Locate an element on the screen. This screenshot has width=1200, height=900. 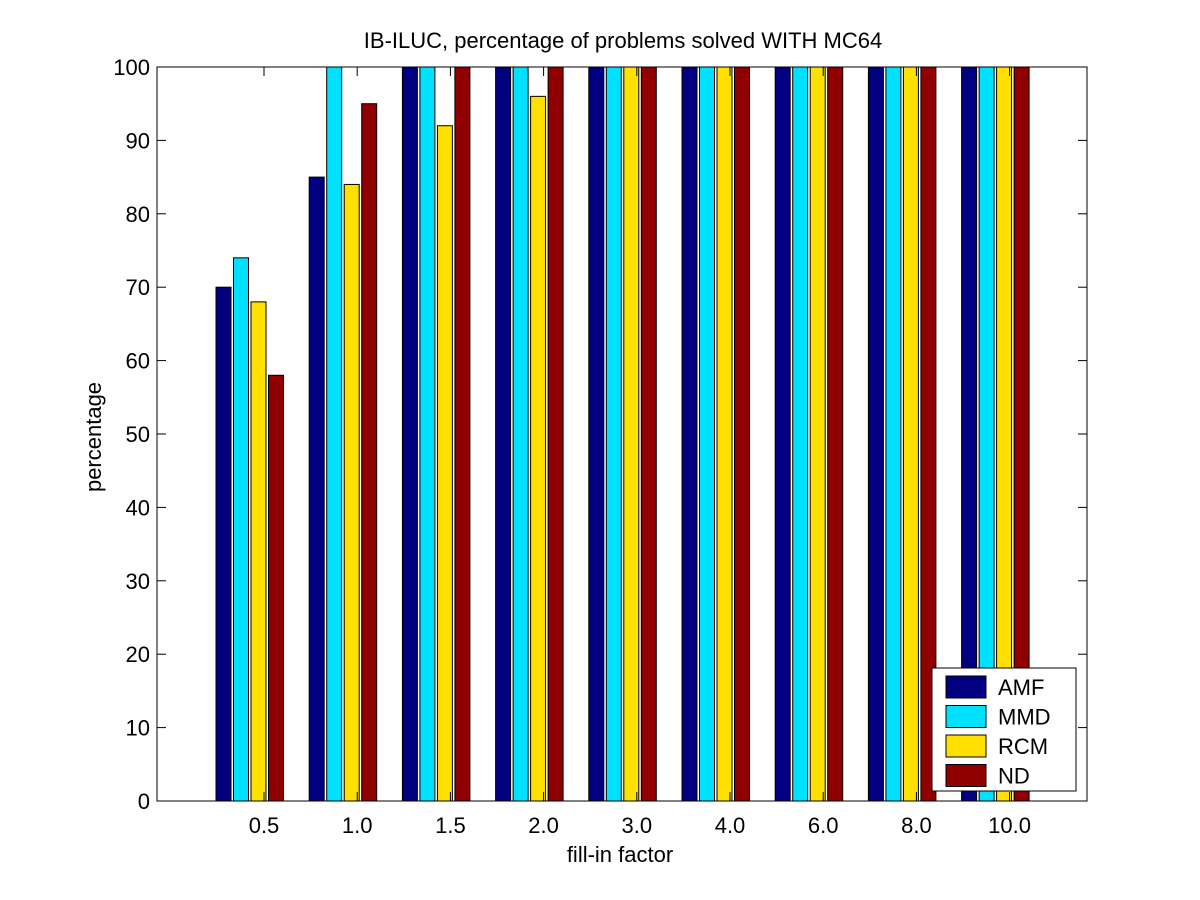
y-tick-label: 30 is located at coordinates (138, 581).